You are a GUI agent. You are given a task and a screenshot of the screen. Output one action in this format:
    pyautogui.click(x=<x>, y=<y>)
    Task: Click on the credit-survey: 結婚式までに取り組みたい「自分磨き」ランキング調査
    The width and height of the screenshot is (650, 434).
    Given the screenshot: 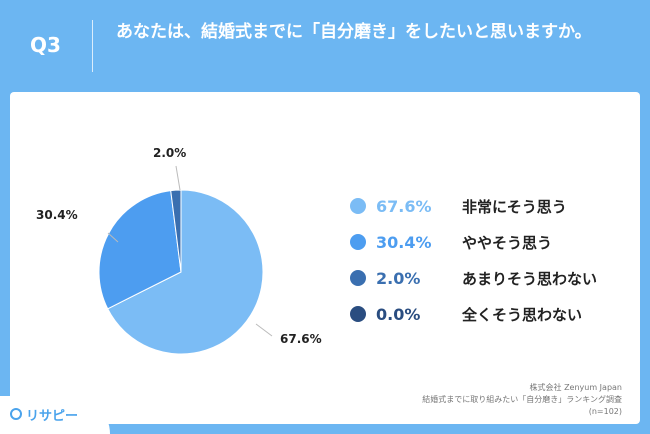 What is the action you would take?
    pyautogui.click(x=522, y=399)
    